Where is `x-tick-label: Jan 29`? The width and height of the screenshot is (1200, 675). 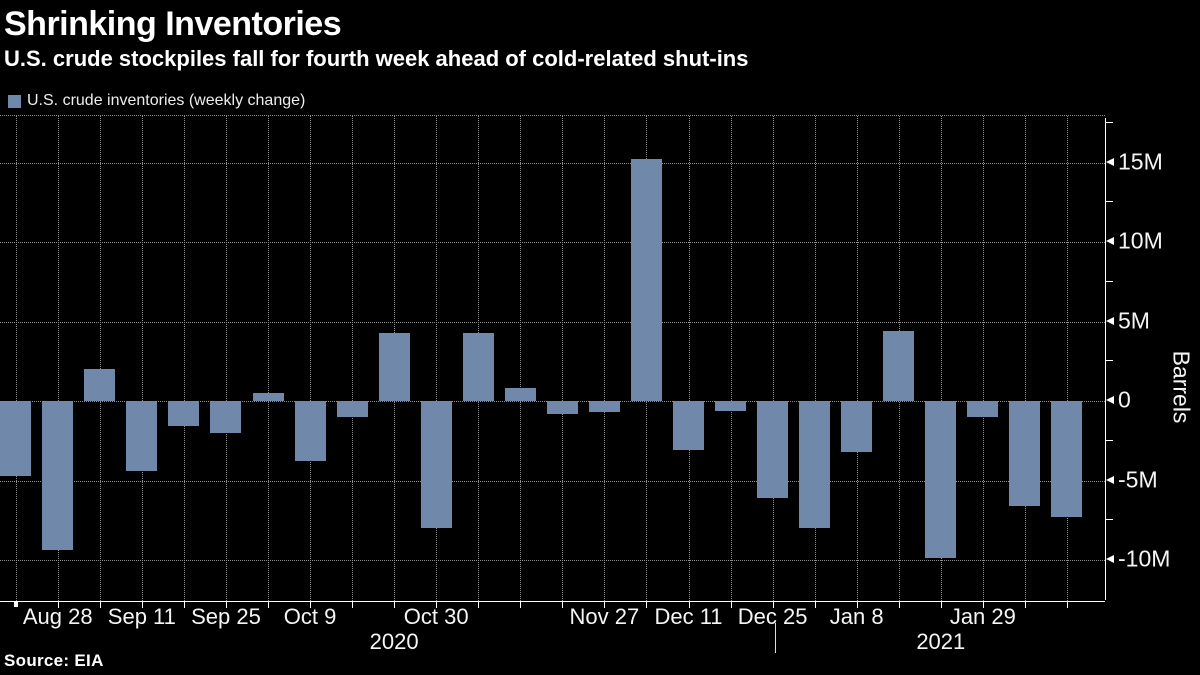 x-tick-label: Jan 29 is located at coordinates (982, 616).